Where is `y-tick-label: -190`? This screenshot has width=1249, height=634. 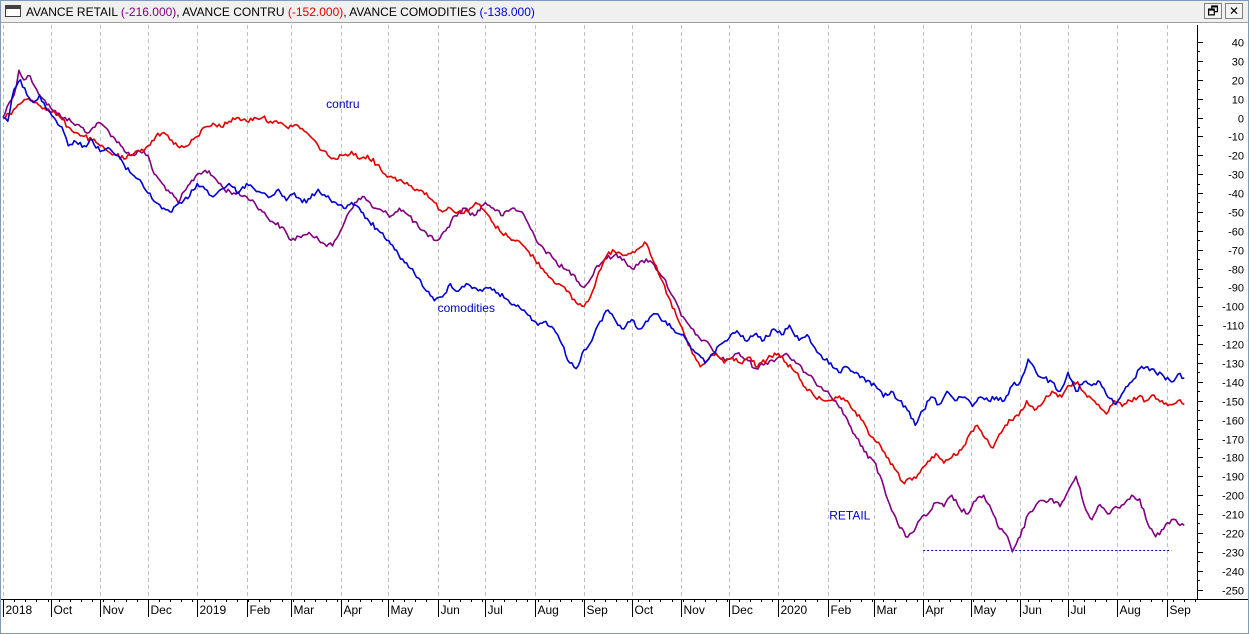
y-tick-label: -190 is located at coordinates (1233, 478).